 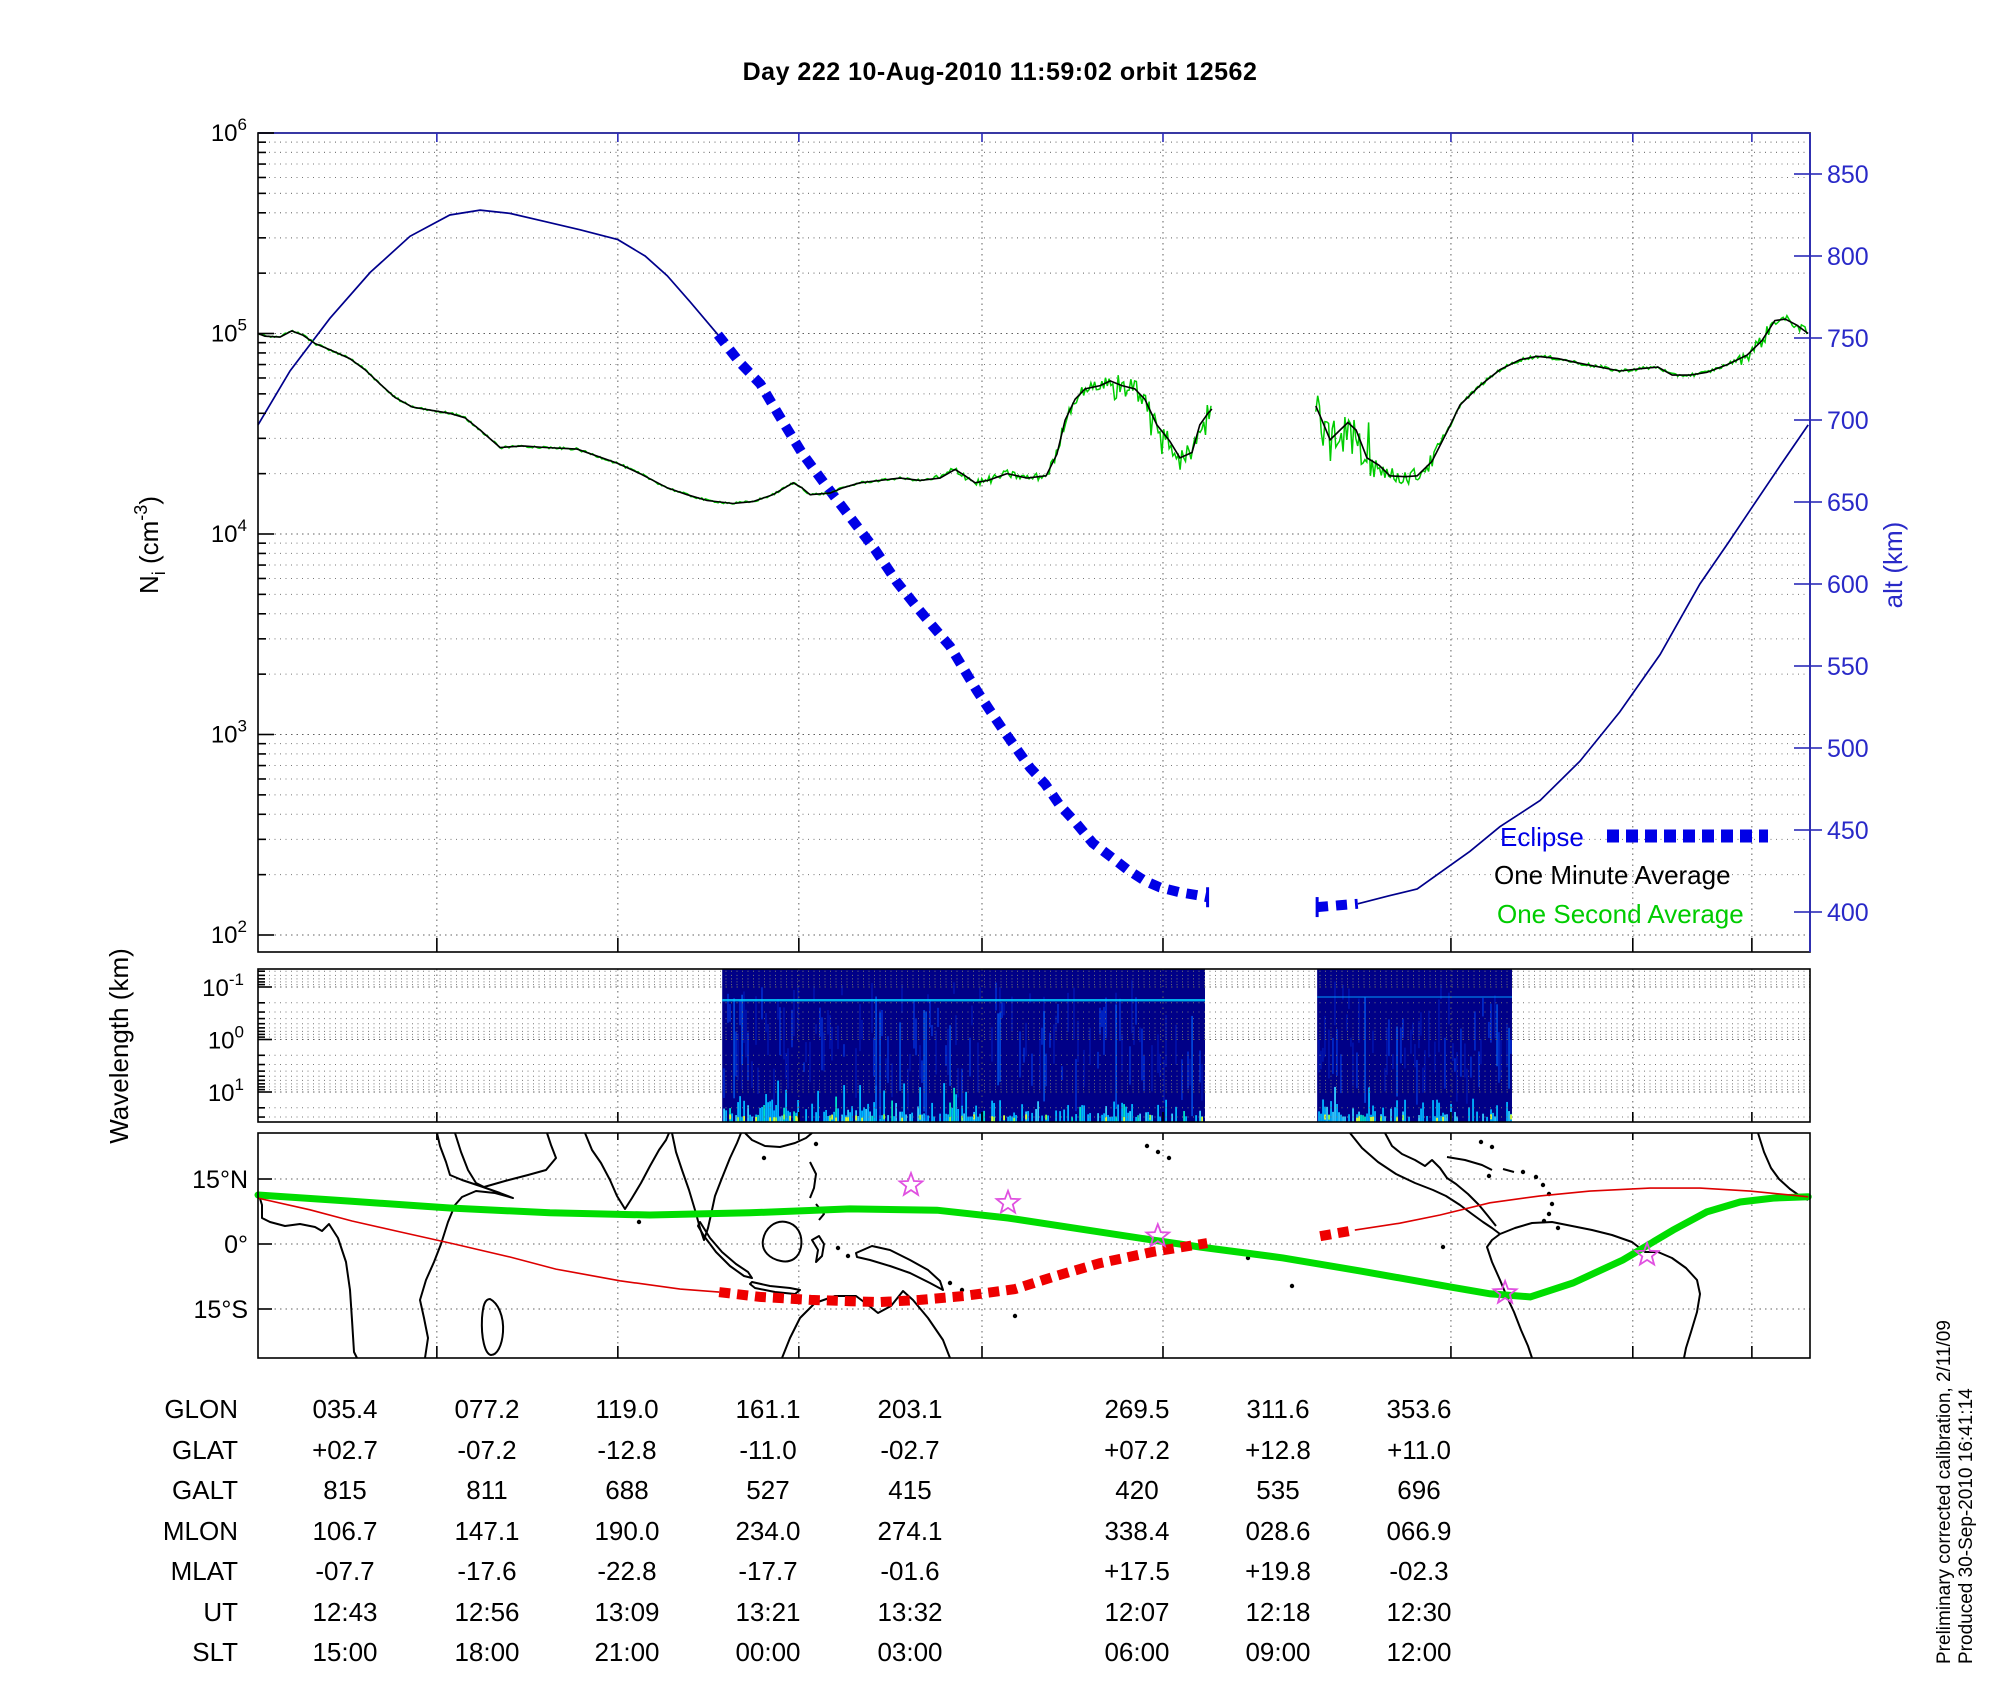 I want to click on table-cell: 12:43, so click(x=345, y=1612).